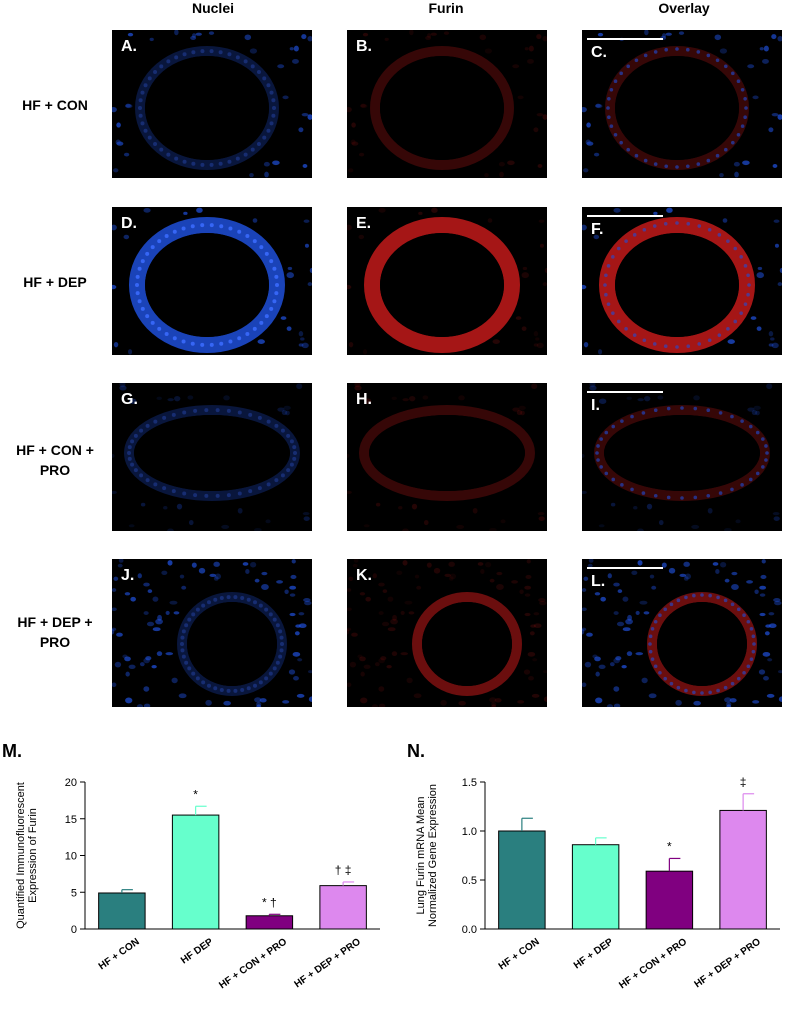 This screenshot has width=785, height=1013. What do you see at coordinates (469, 832) in the screenshot?
I see `y-tick-label: 1.0` at bounding box center [469, 832].